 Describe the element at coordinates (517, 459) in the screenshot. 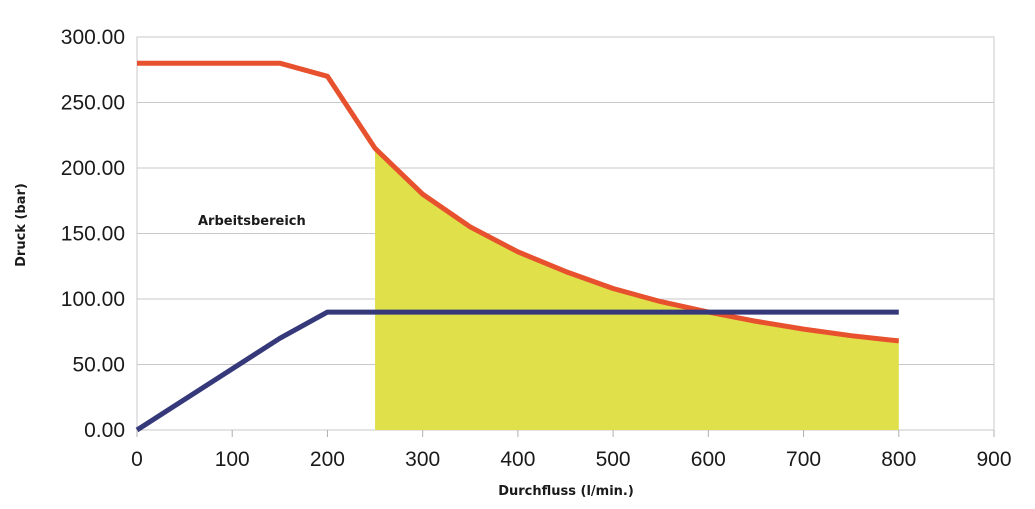

I see `x-tick-label: 400` at that location.